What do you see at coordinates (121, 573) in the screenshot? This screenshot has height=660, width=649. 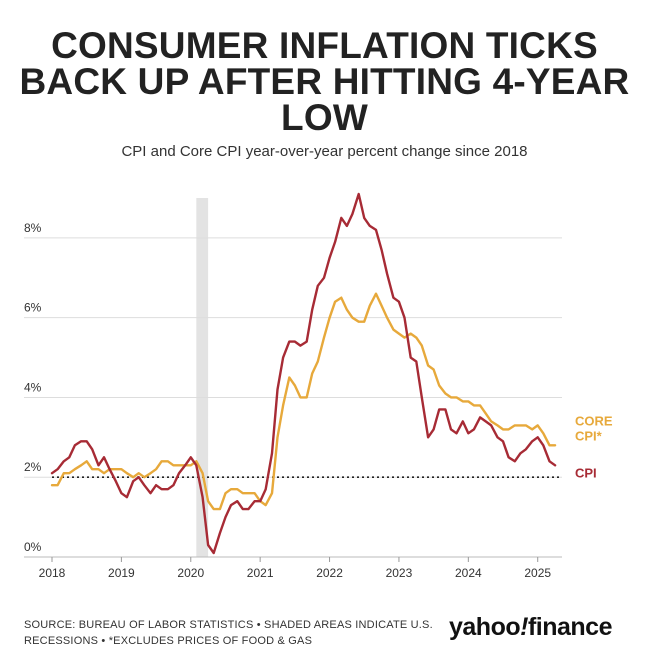 I see `x-tick-label: 2019` at bounding box center [121, 573].